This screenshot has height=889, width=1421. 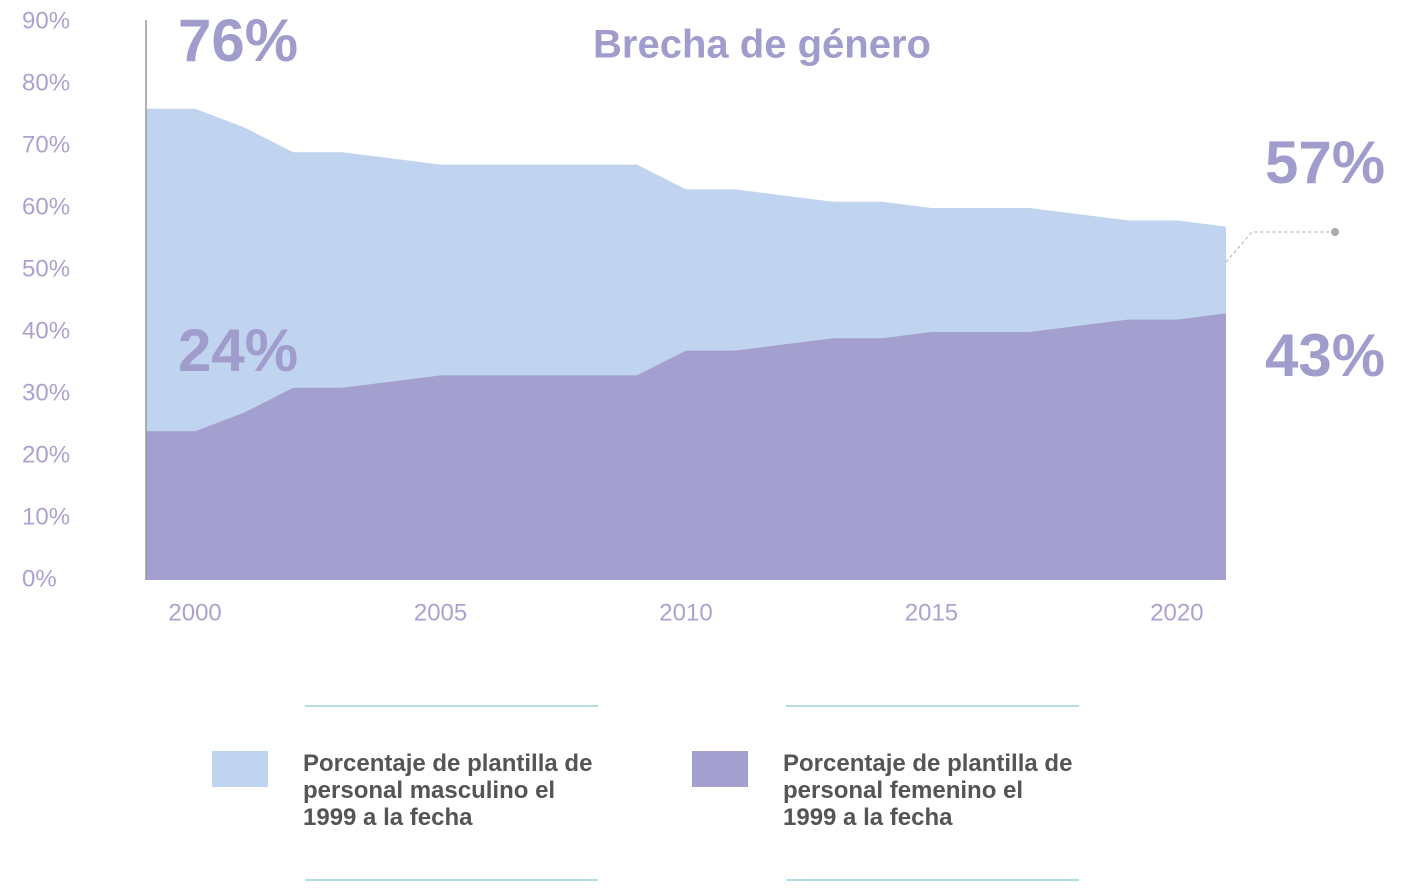 What do you see at coordinates (46, 268) in the screenshot?
I see `y-tick-label: 50%` at bounding box center [46, 268].